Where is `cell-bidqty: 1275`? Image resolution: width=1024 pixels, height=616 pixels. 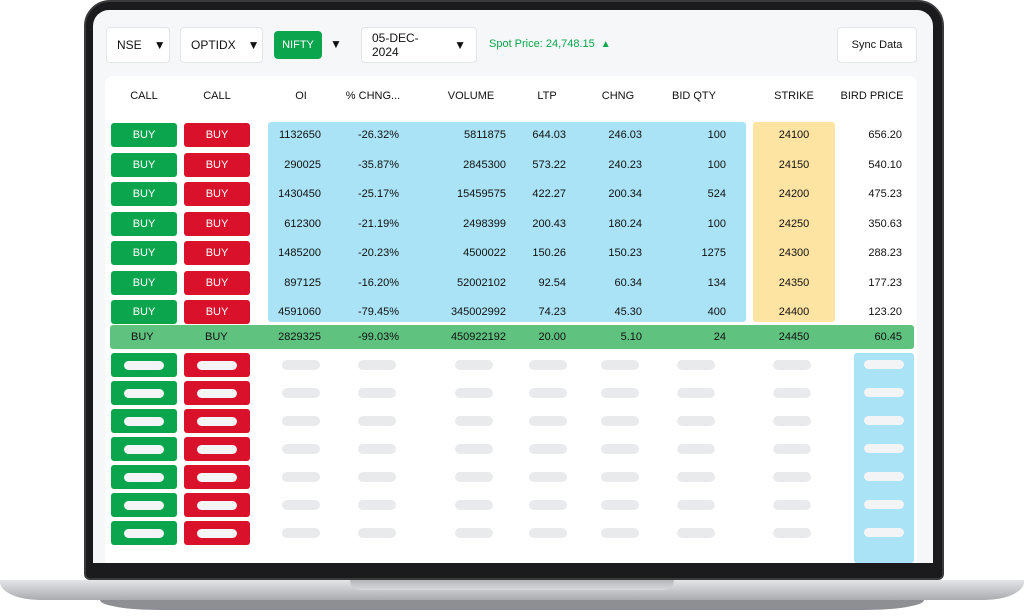
cell-bidqty: 1275 is located at coordinates (713, 253).